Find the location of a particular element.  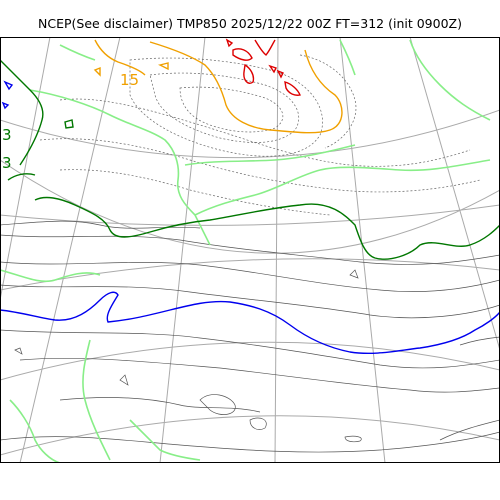

red-isotherm is located at coordinates (263, 67).